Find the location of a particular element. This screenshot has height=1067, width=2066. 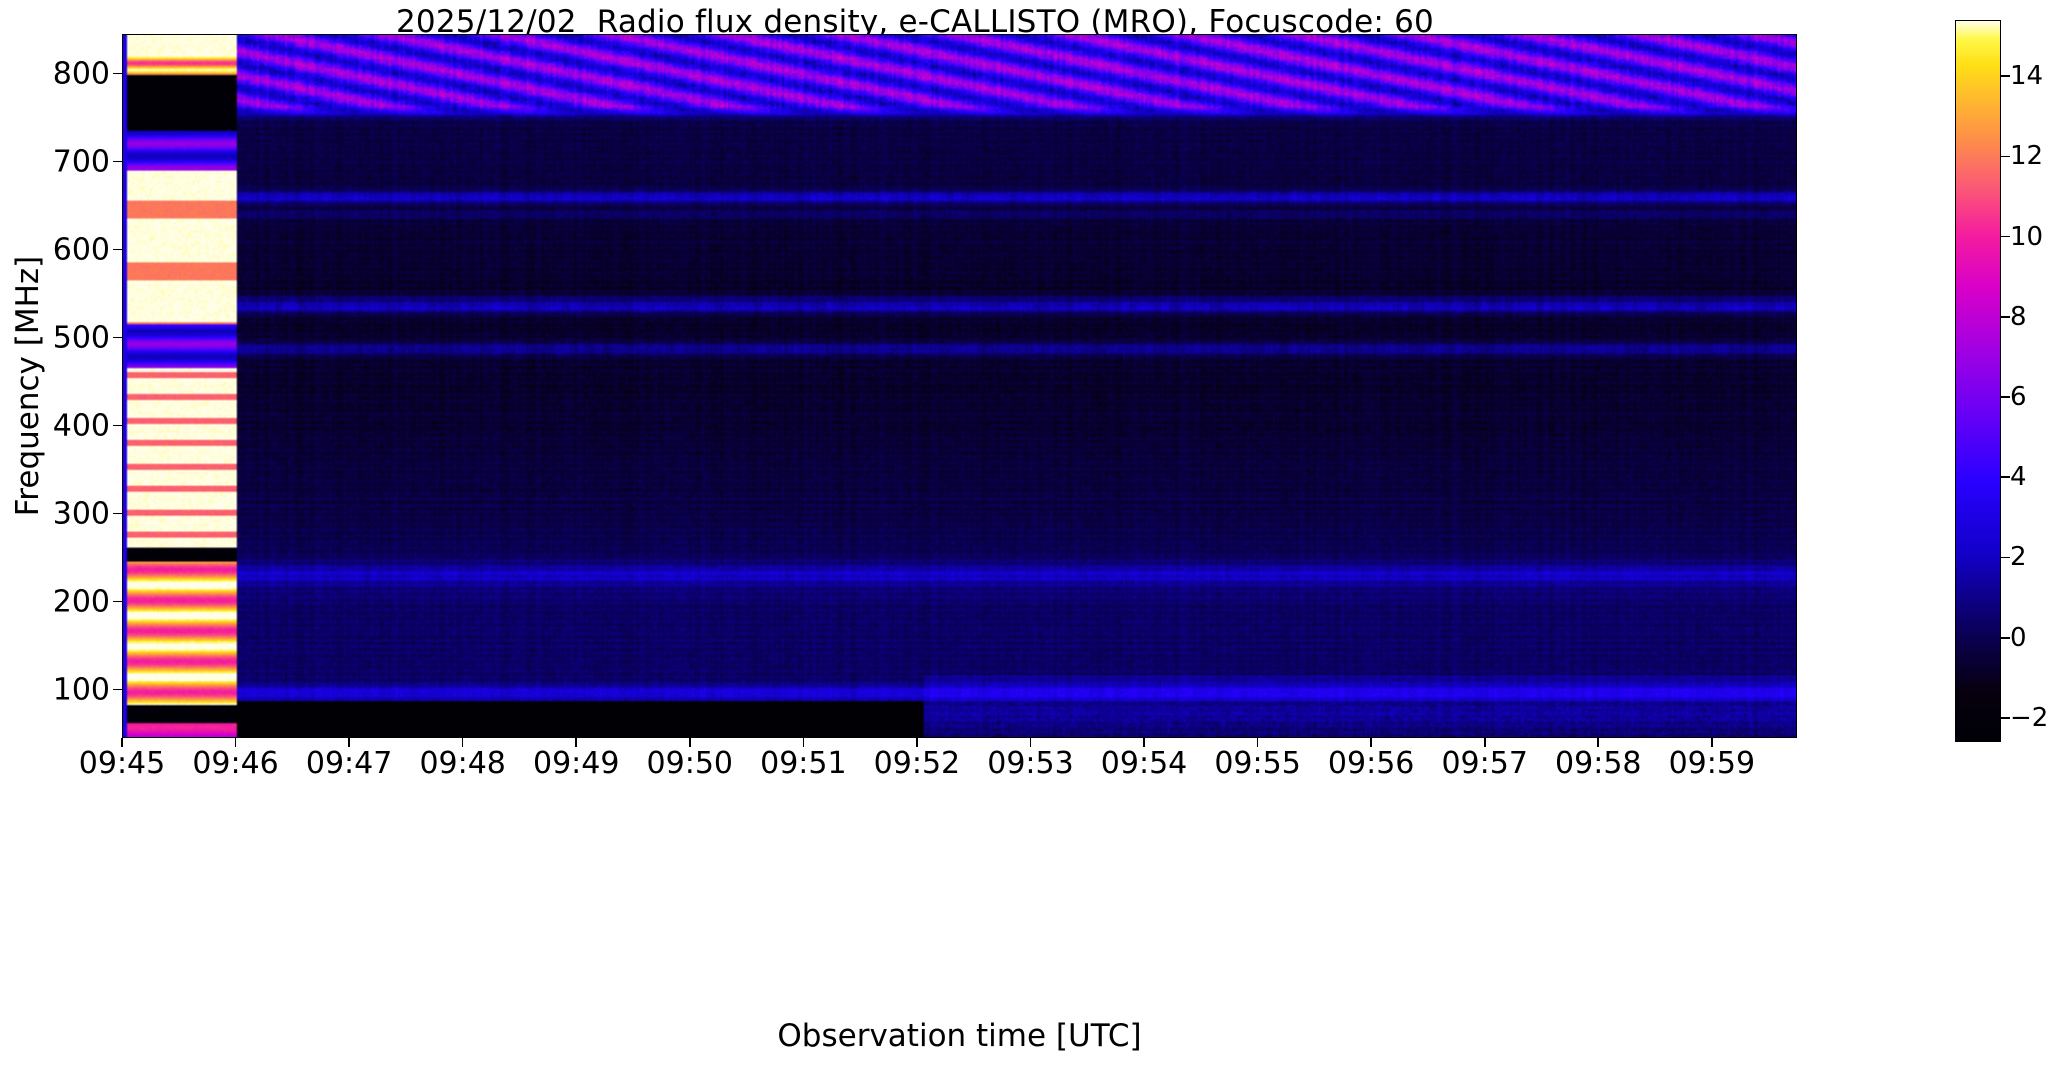

x-tick-label-09-56: 09:56 is located at coordinates (1371, 763).